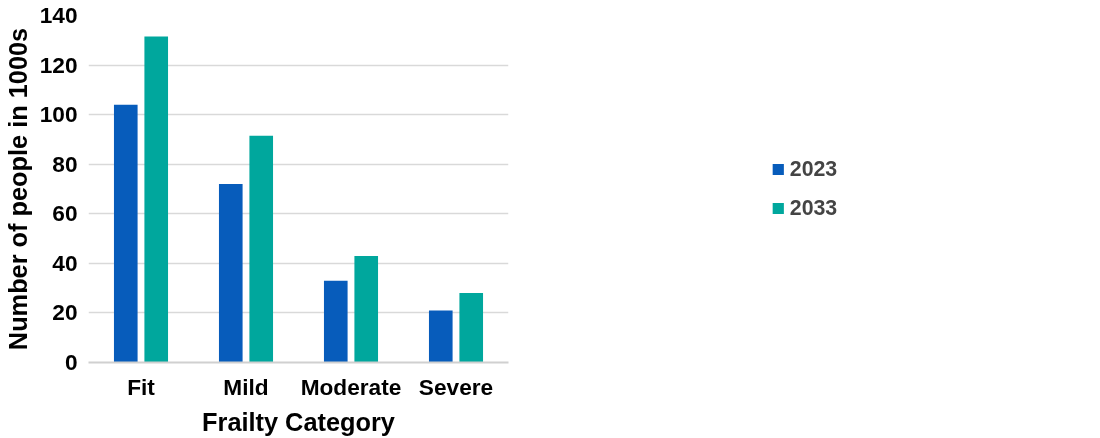 The height and width of the screenshot is (438, 1100). I want to click on y-tick-label: 80, so click(65, 163).